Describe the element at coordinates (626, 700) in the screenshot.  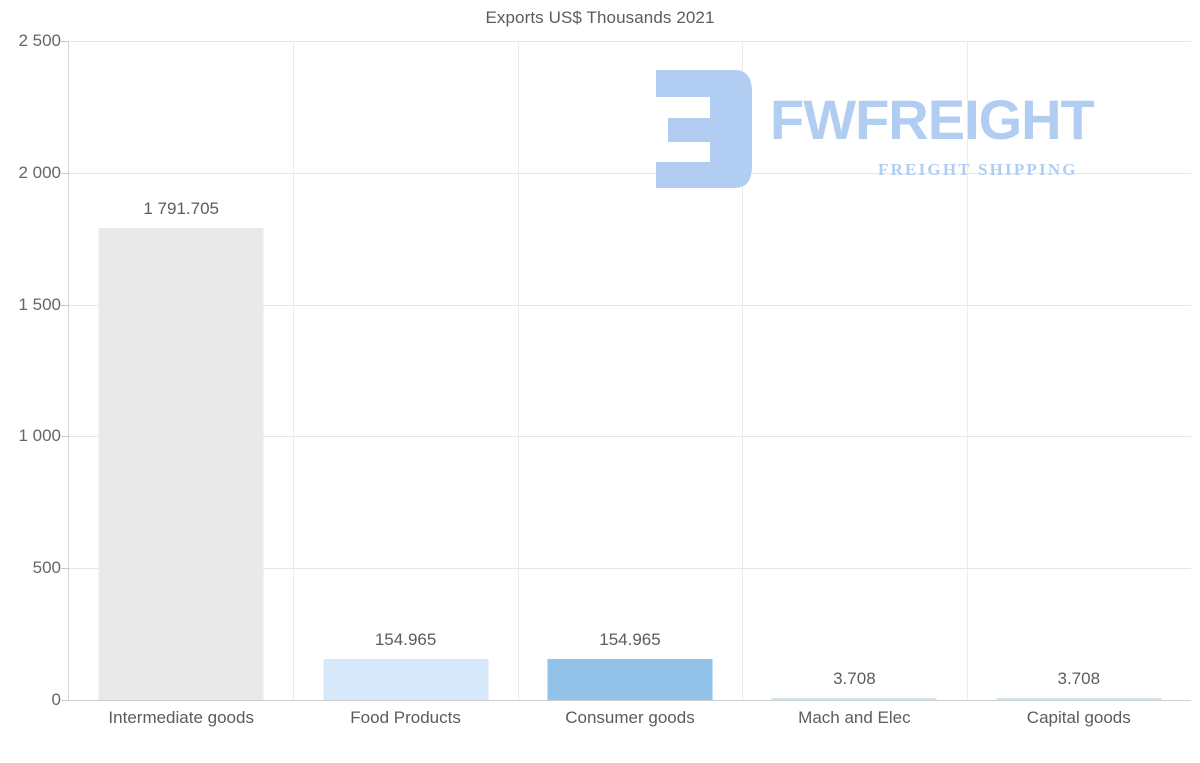
I see `x-axis-line` at that location.